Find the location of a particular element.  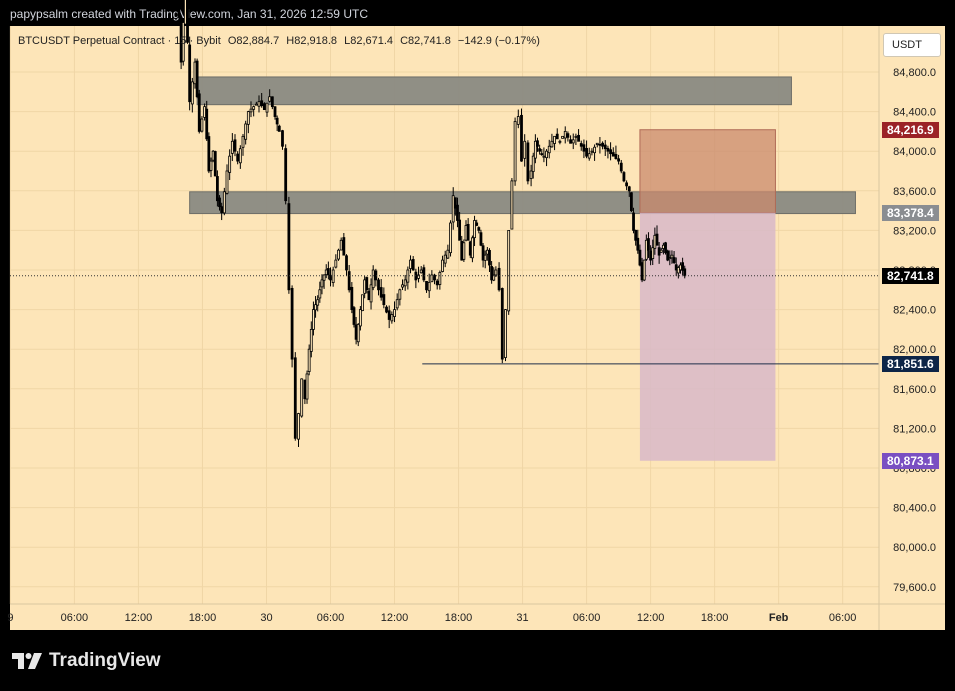

time-tick-label: 30 is located at coordinates (266, 618).